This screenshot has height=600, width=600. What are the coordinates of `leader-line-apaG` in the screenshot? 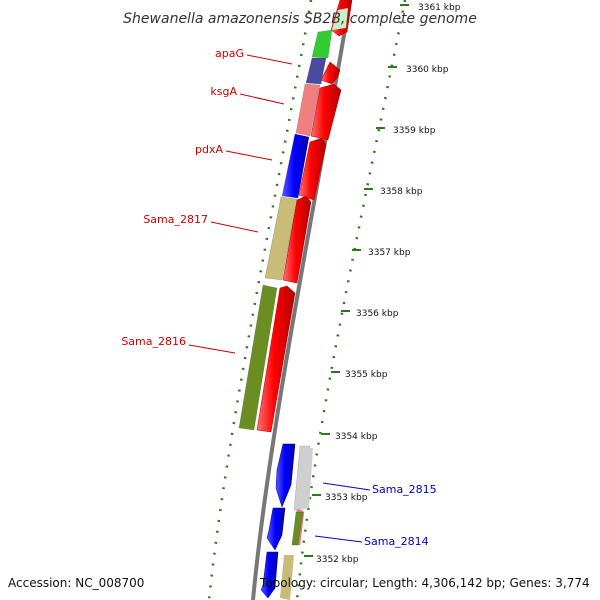 It's located at (269, 59).